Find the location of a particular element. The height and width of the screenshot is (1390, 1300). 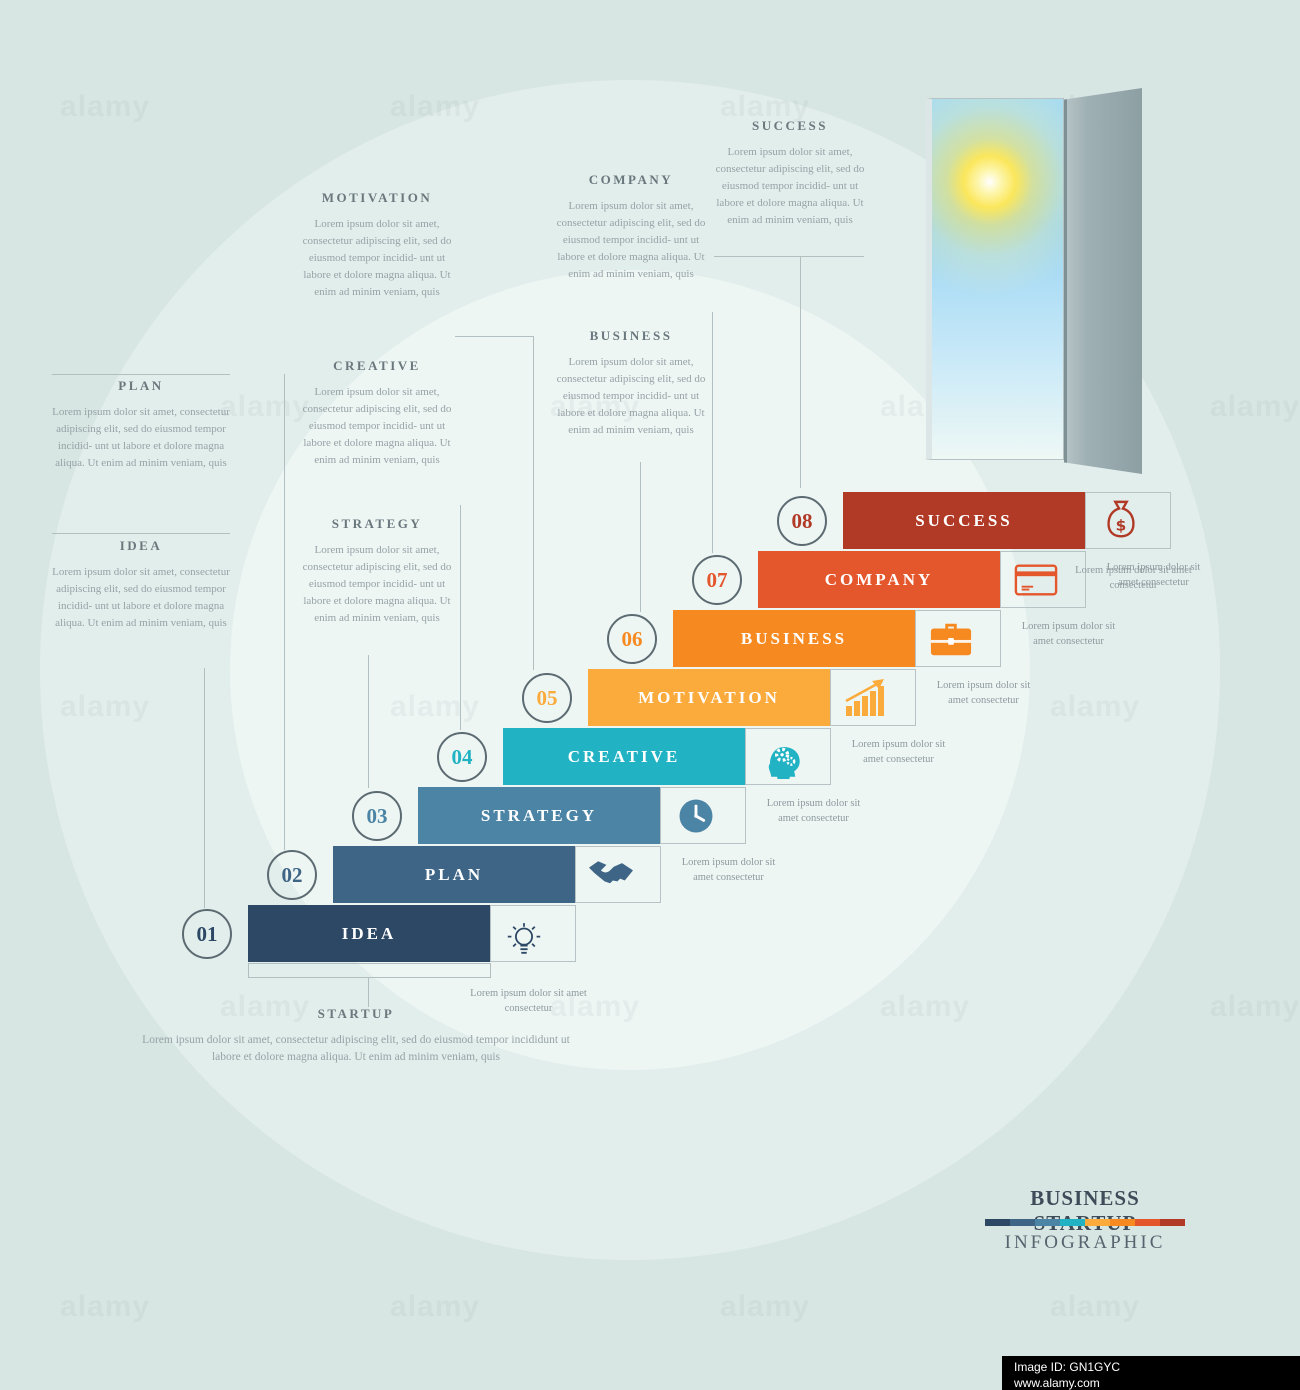

growth-chart-icon is located at coordinates (866, 698).